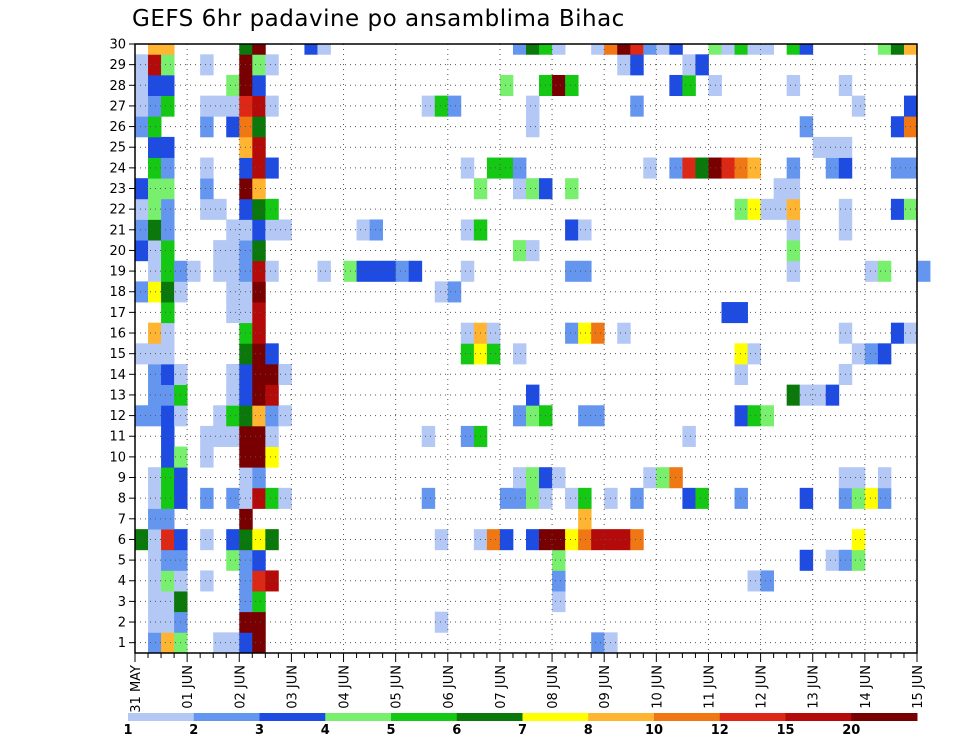  Describe the element at coordinates (117, 65) in the screenshot. I see `y-tick-label: 29` at that location.